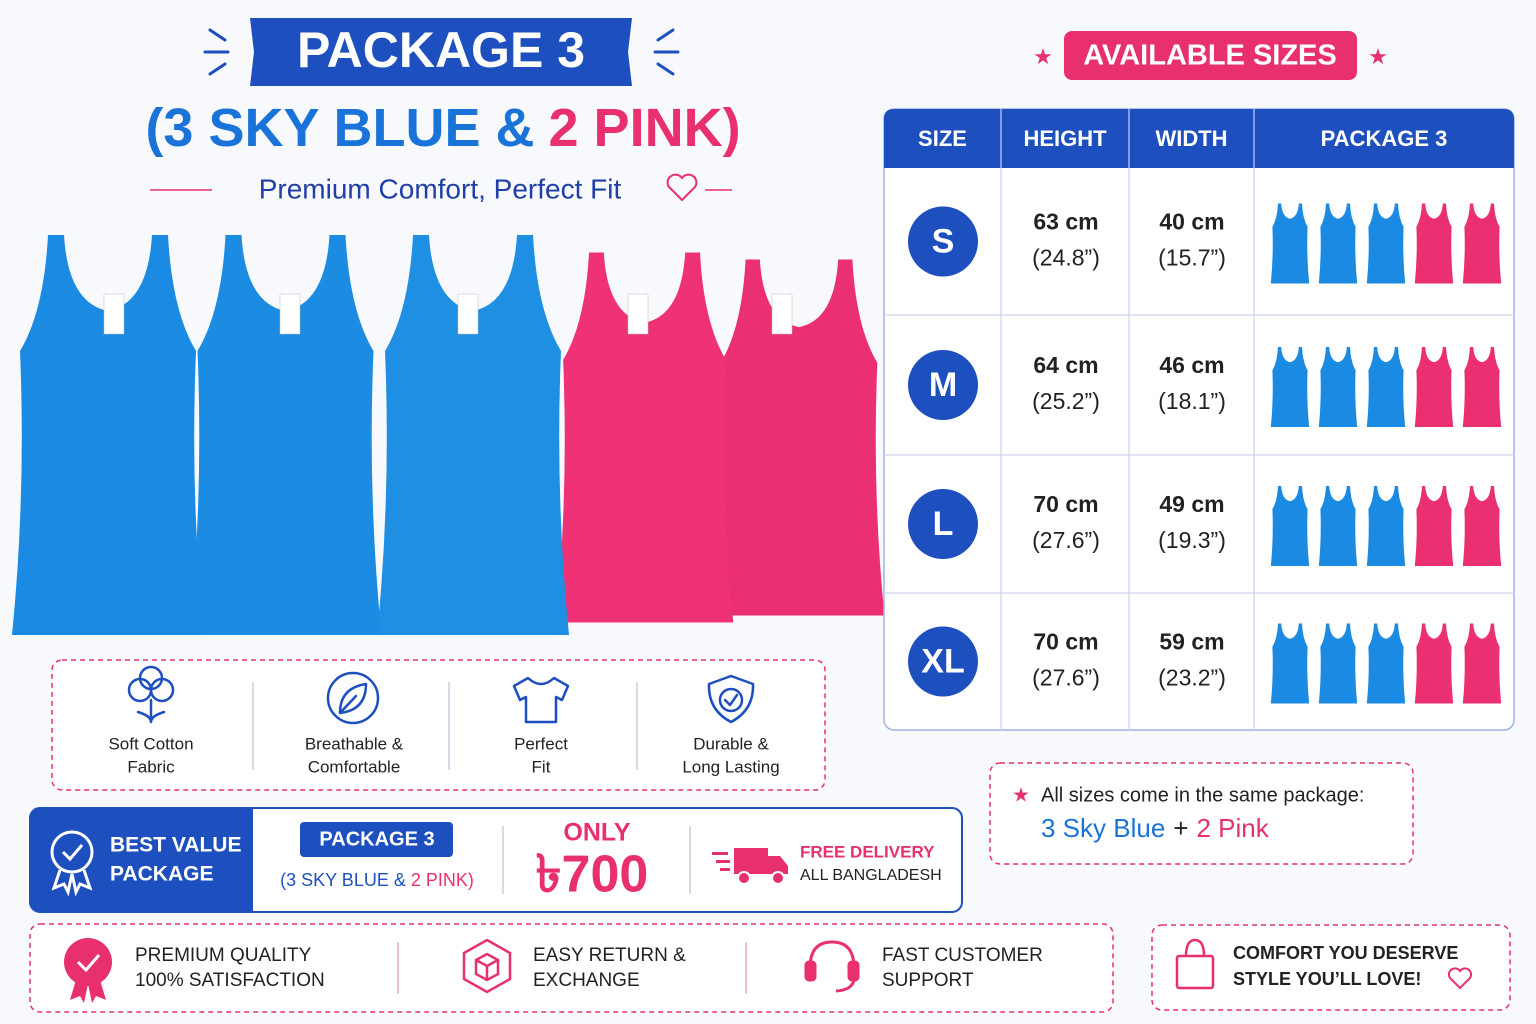  Describe the element at coordinates (928, 980) in the screenshot. I see `guarantee-label: SUPPORT` at that location.